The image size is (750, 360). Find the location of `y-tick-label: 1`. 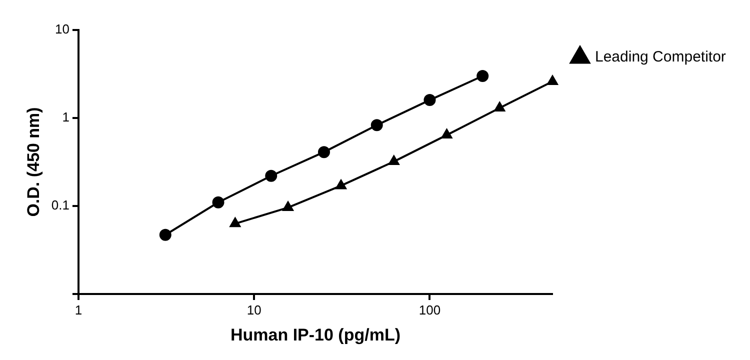

y-tick-label: 1 is located at coordinates (66, 117).